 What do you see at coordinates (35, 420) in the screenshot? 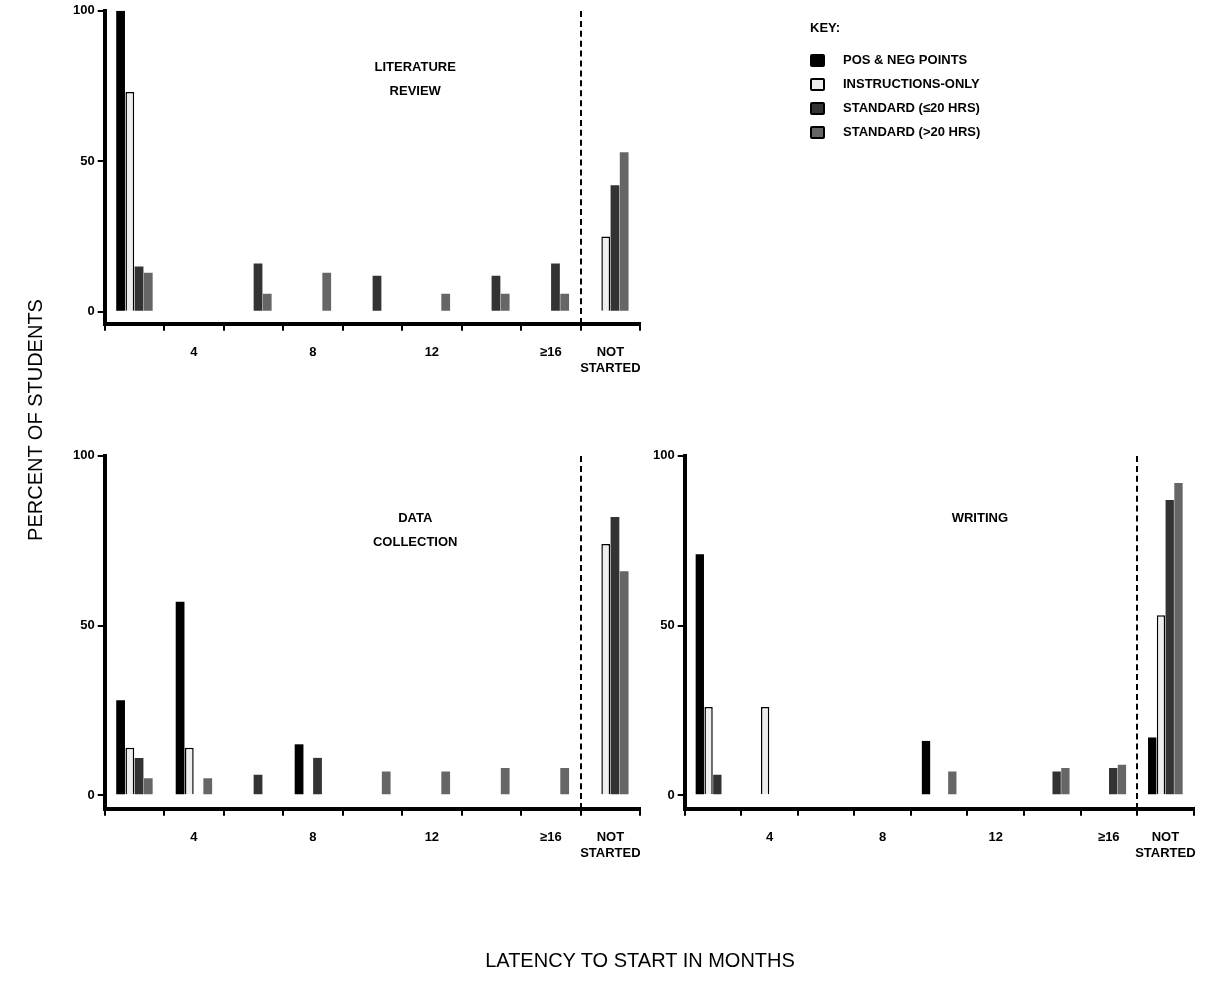
I see `y-axis-title: PERCENT OF STUDENTS` at bounding box center [35, 420].